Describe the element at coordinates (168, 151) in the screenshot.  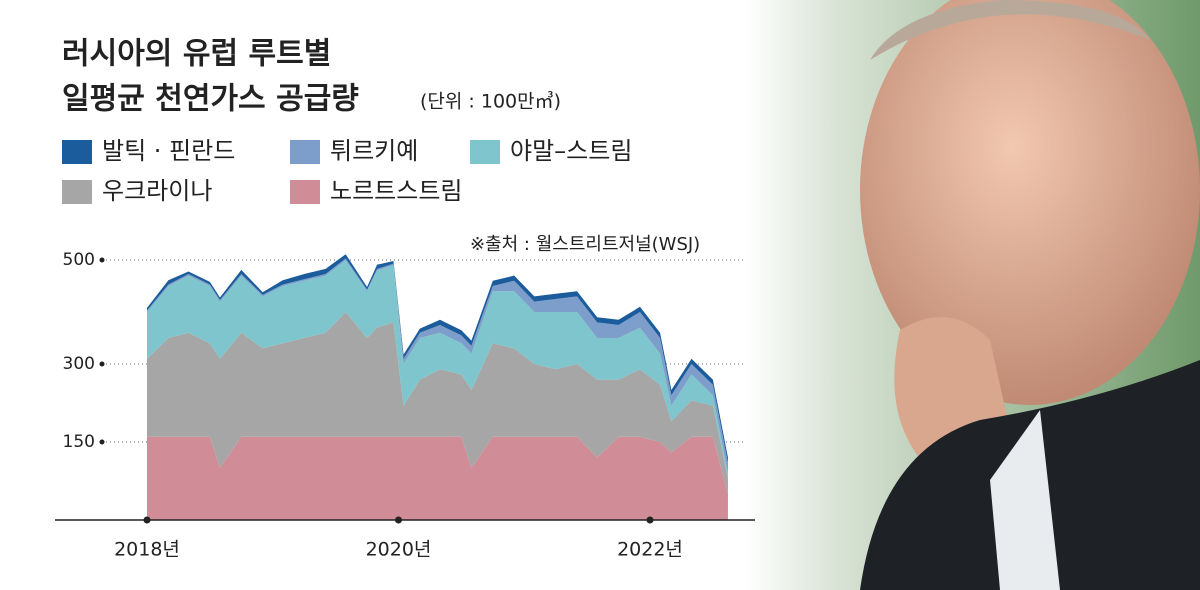
I see `legend-label: 발틱 · 핀란드` at that location.